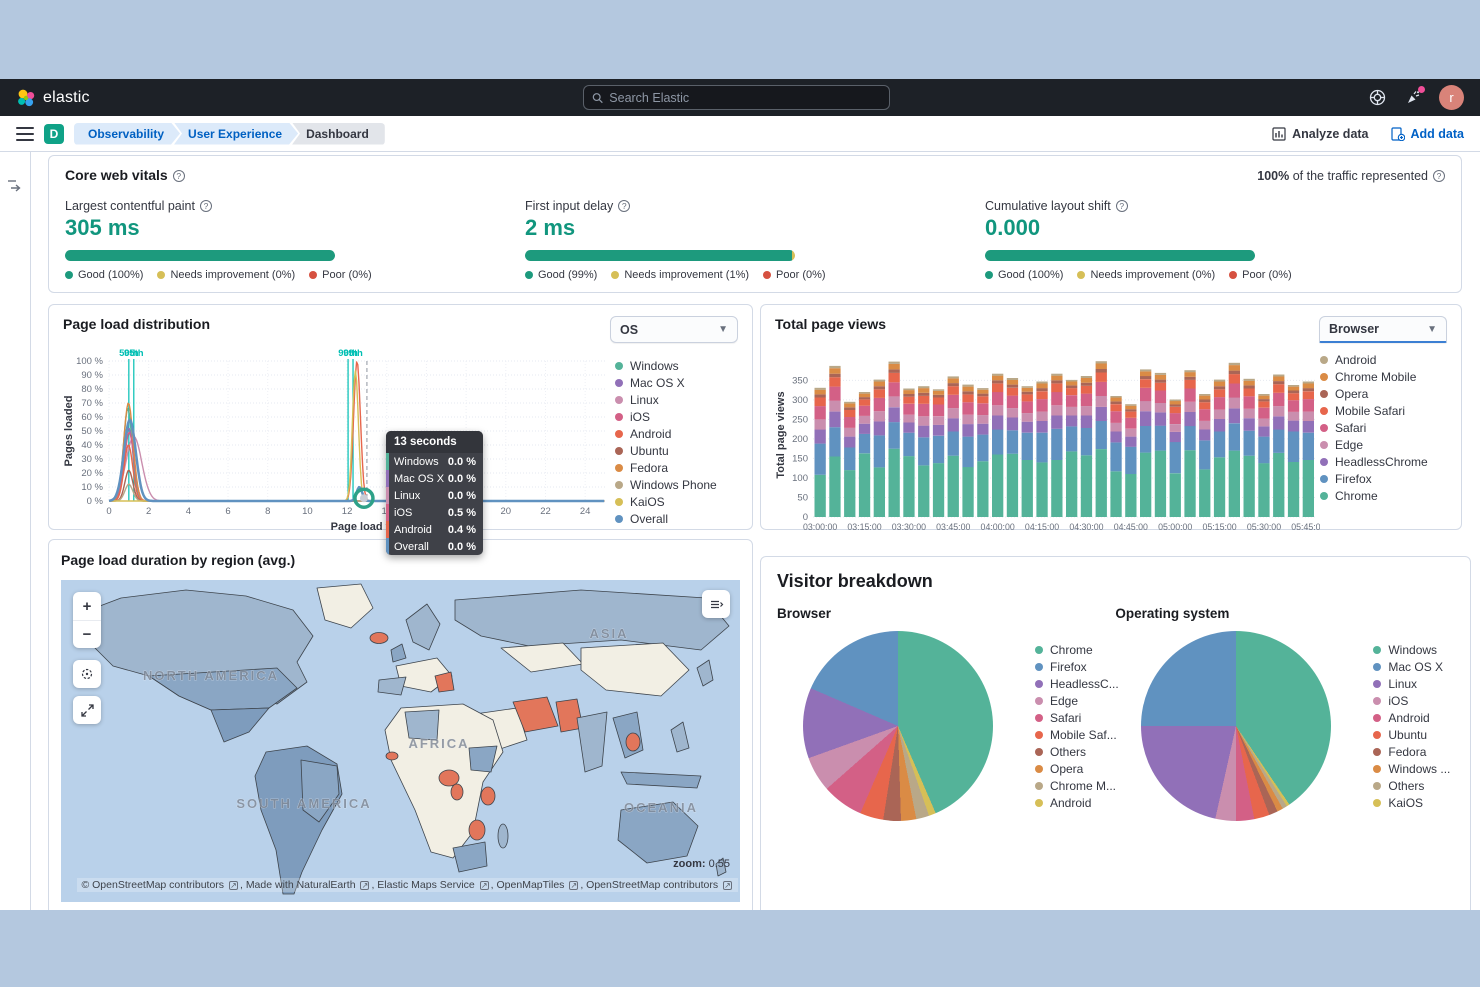 Image resolution: width=1480 pixels, height=987 pixels. Describe the element at coordinates (1414, 96) in the screenshot. I see `whats-new-icon` at that location.